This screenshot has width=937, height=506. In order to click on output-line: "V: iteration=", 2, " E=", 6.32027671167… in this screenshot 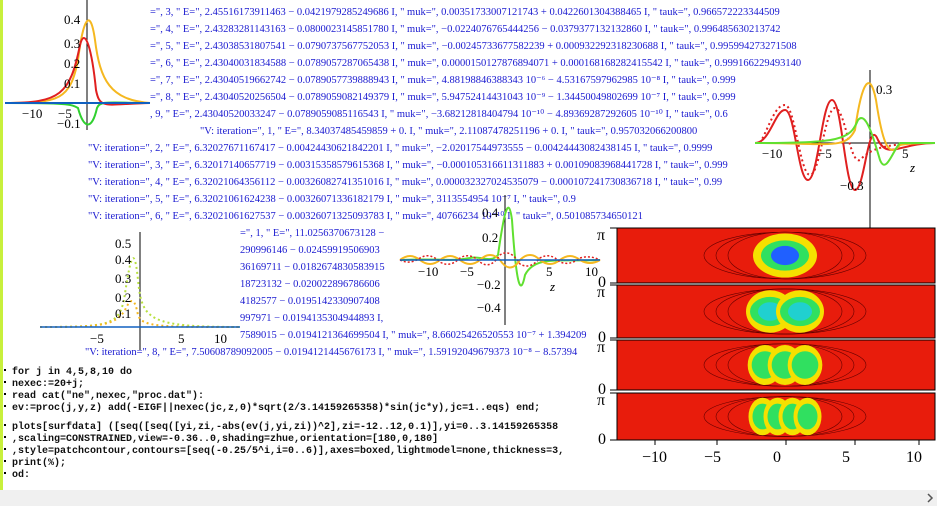, I will do `click(400, 148)`.